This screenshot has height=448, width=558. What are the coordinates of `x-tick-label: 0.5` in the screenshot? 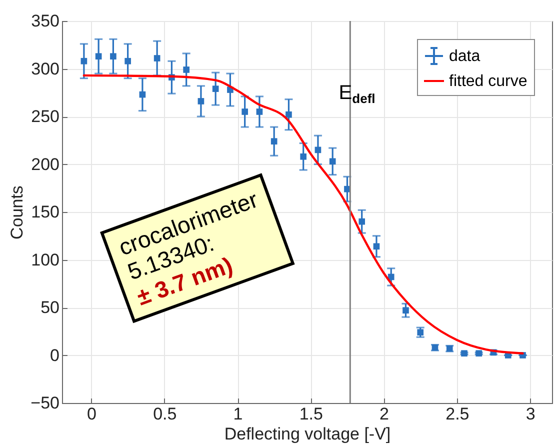 It's located at (165, 414).